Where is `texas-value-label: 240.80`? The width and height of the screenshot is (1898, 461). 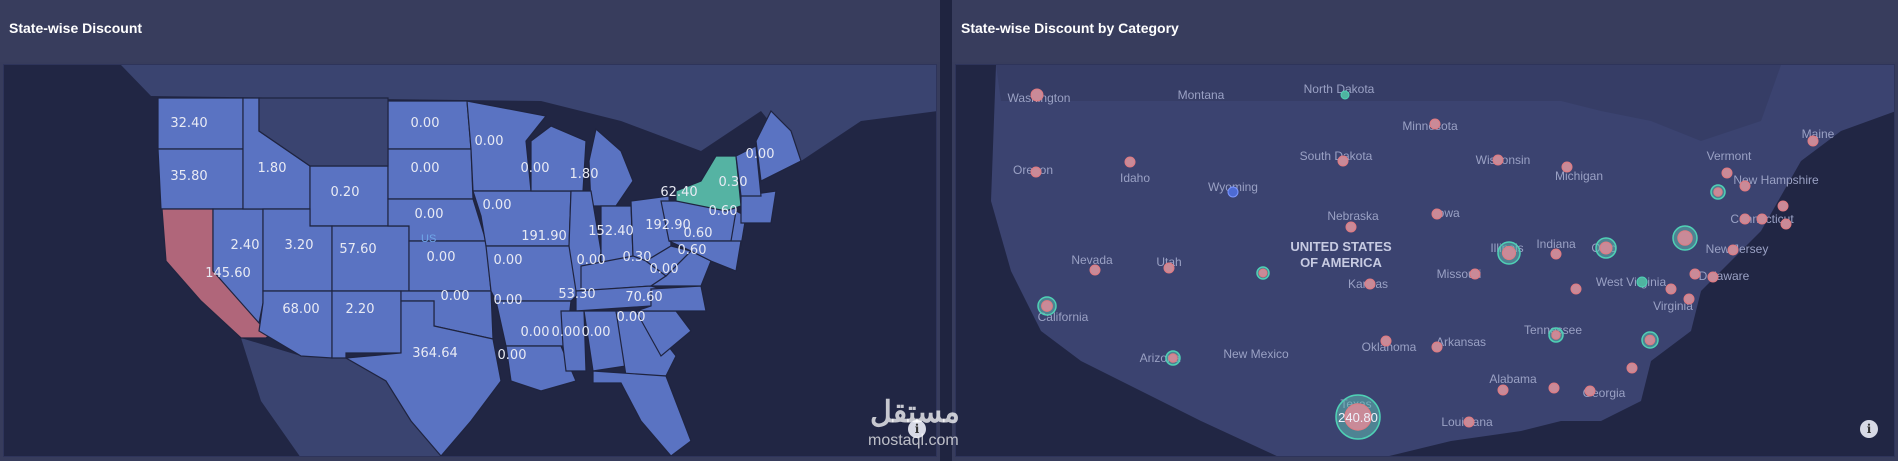
texas-value-label: 240.80 is located at coordinates (1358, 417).